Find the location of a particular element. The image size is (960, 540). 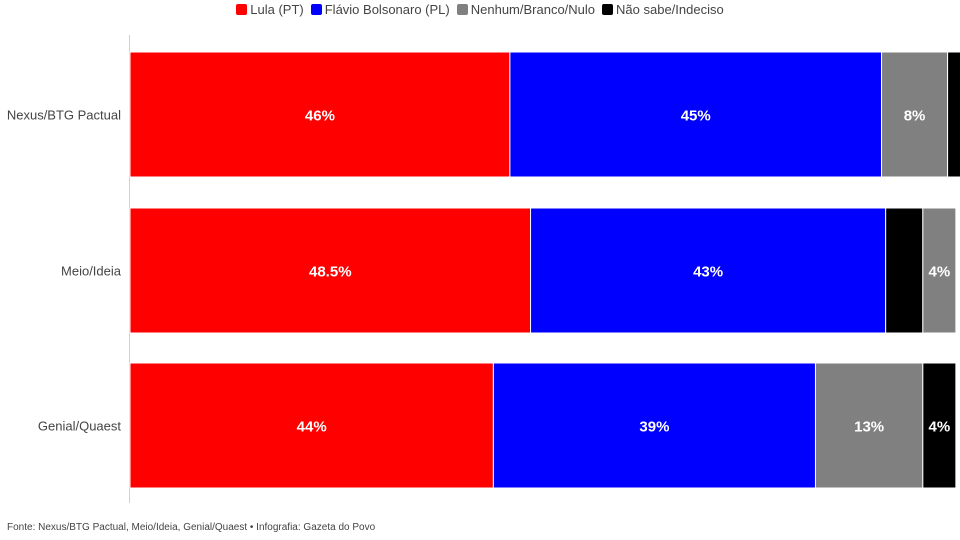

data-label: 45% is located at coordinates (696, 116).